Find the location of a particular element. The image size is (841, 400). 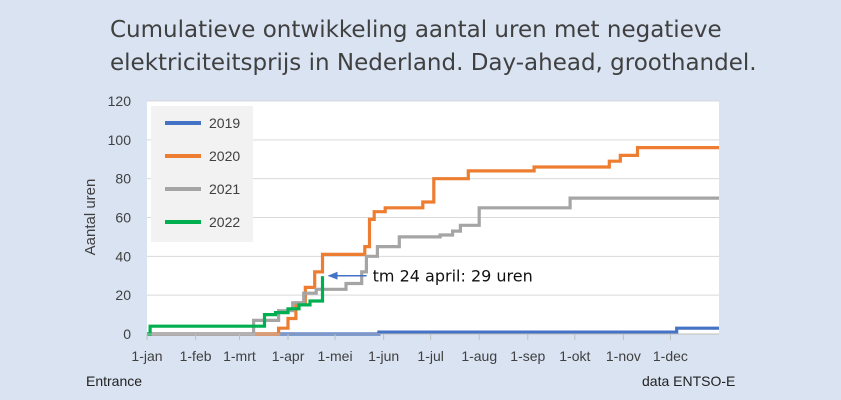

series-line-2022 is located at coordinates (236, 306).